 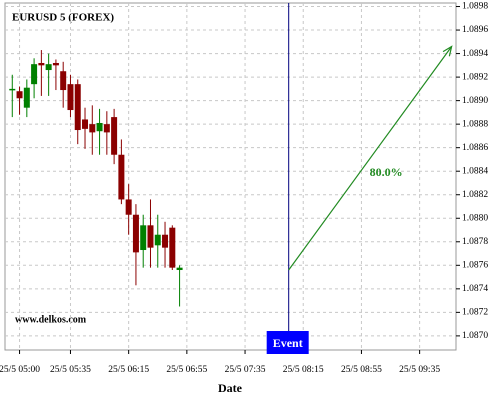 What do you see at coordinates (475, 54) in the screenshot?
I see `y-tick-label: 1.0894` at bounding box center [475, 54].